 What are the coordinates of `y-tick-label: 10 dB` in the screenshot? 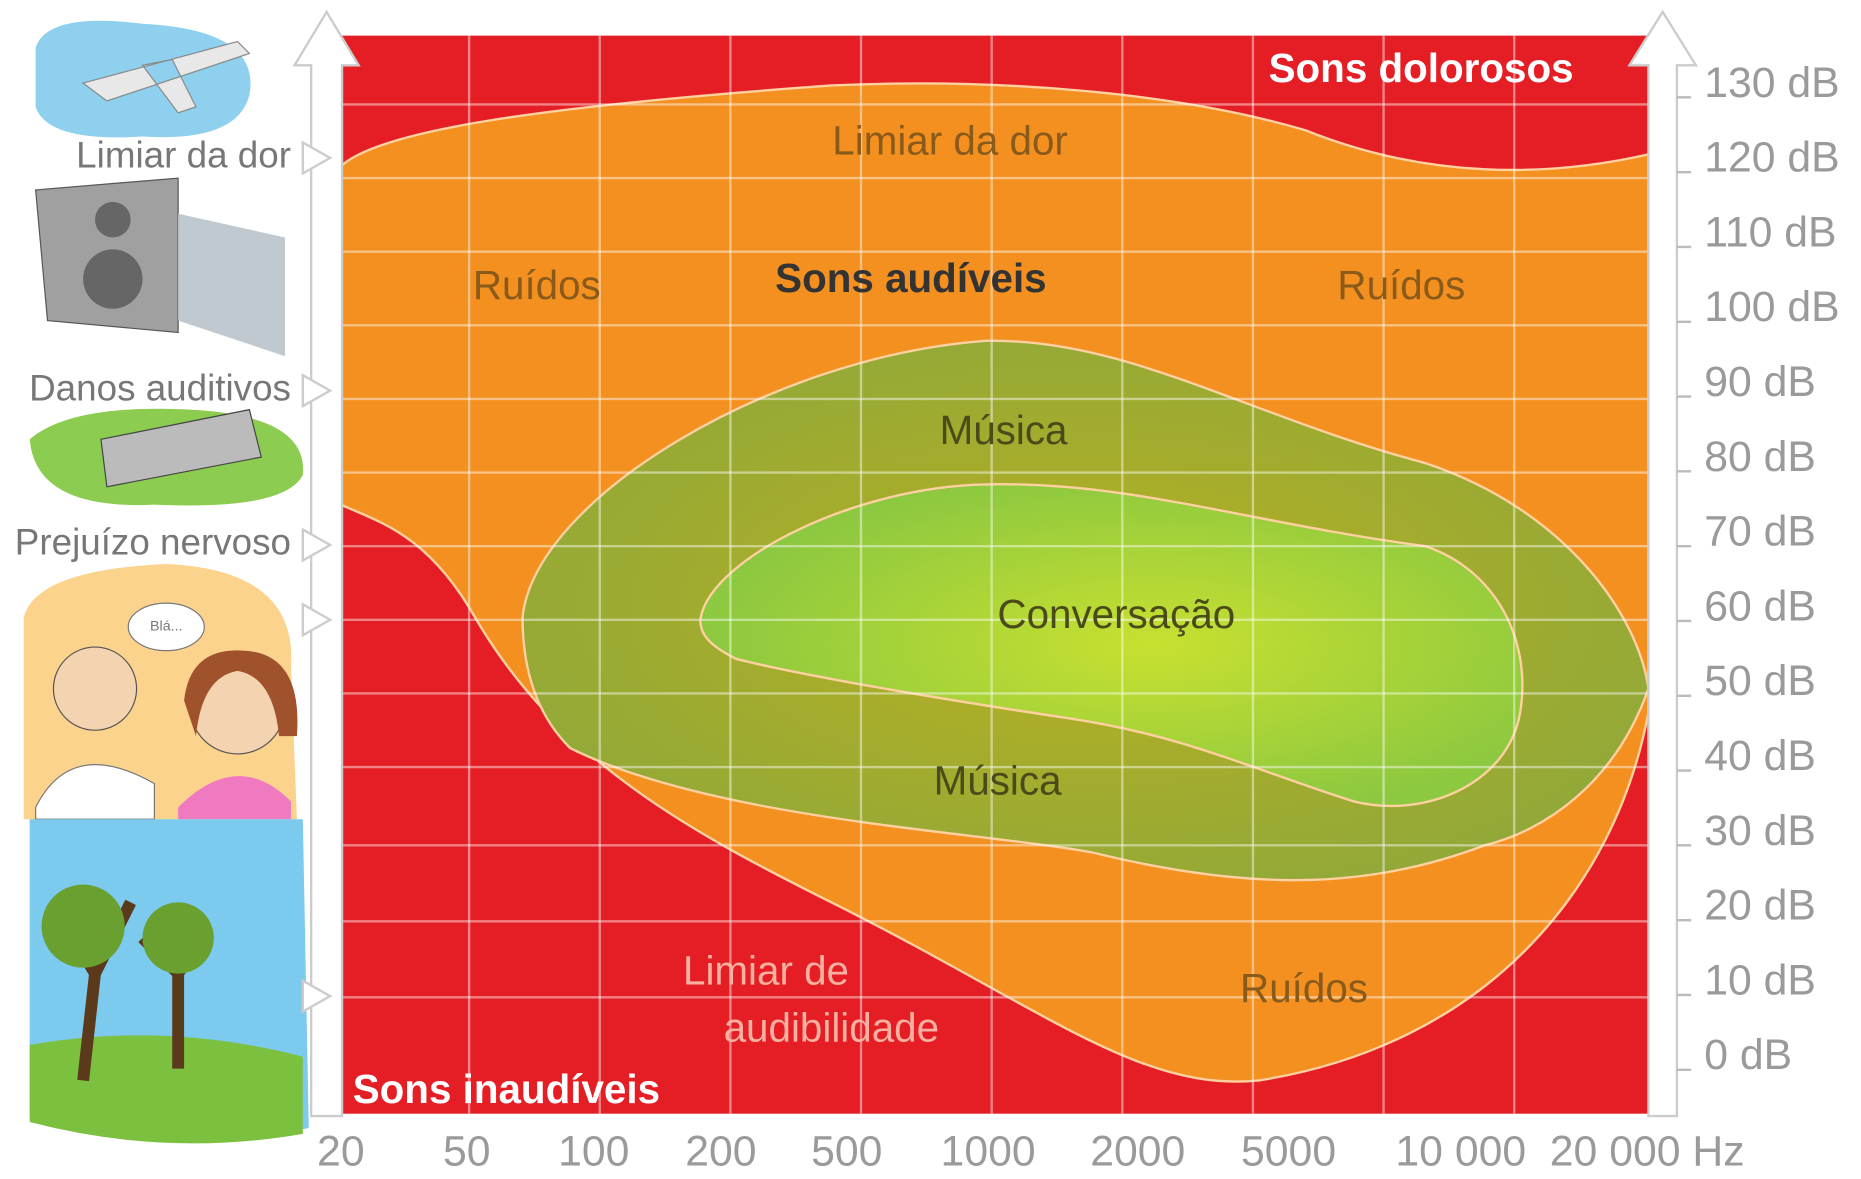 It's located at (1760, 980).